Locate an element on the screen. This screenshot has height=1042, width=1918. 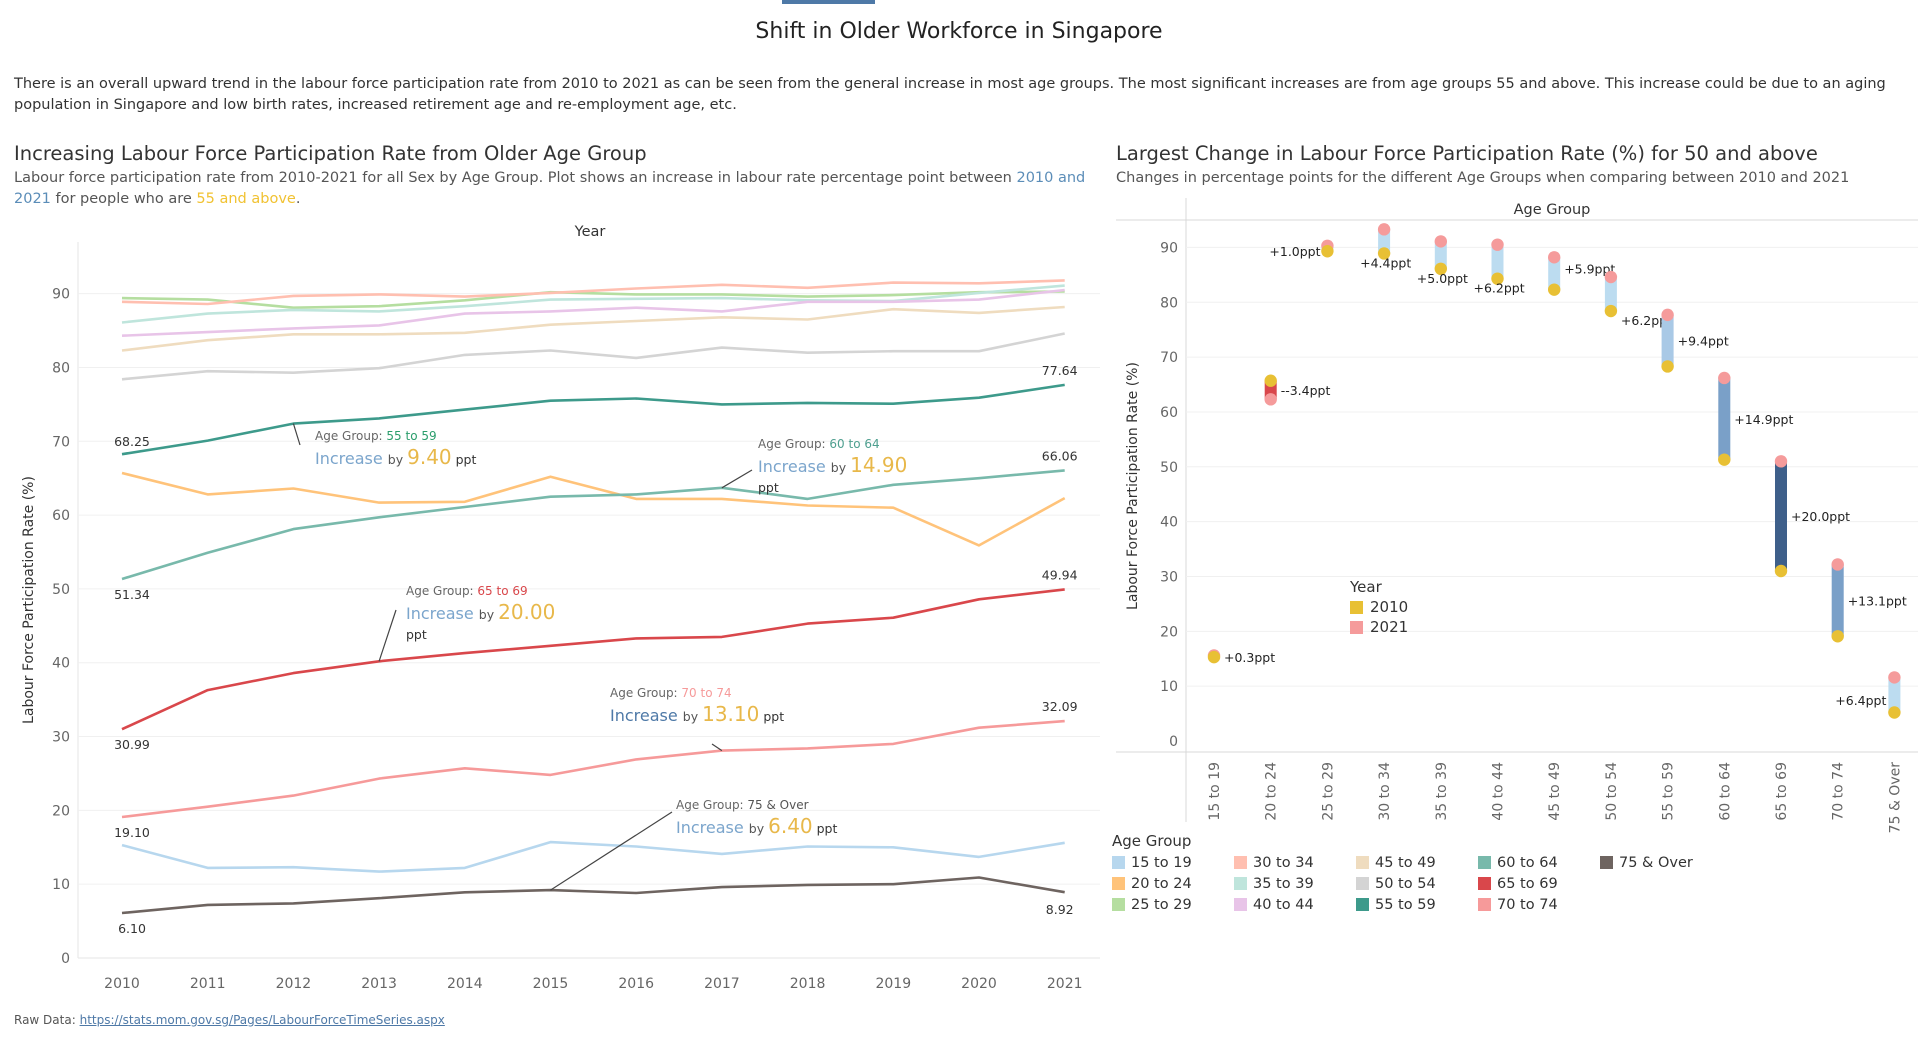
legend-item: 20 to 24 is located at coordinates (1173, 883).